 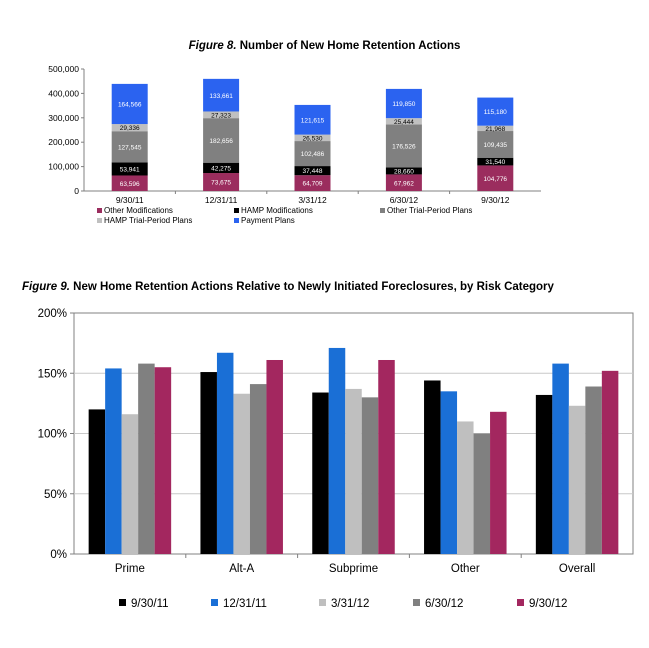 I want to click on legend-label: 6/30/12, so click(x=444, y=604).